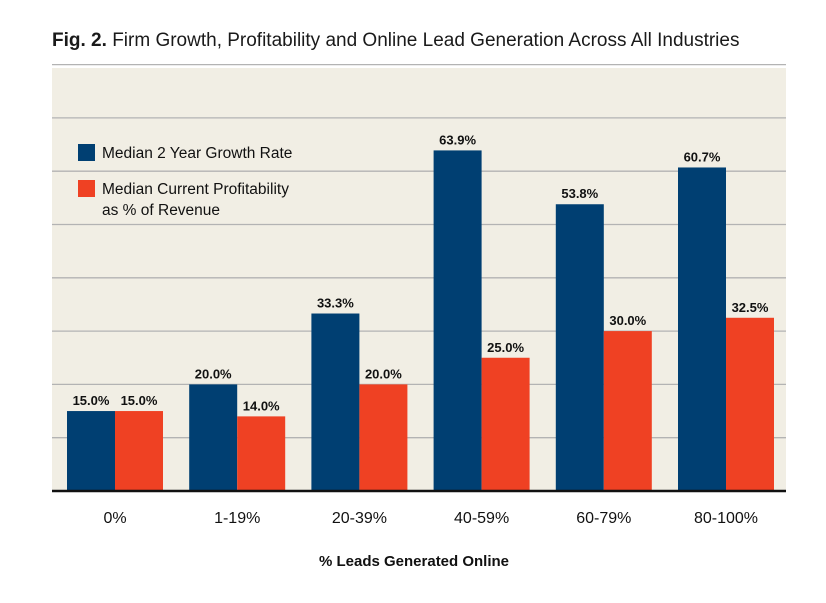 The image size is (826, 603). What do you see at coordinates (195, 189) in the screenshot?
I see `legend-label-profitability: Median Current Profitability` at bounding box center [195, 189].